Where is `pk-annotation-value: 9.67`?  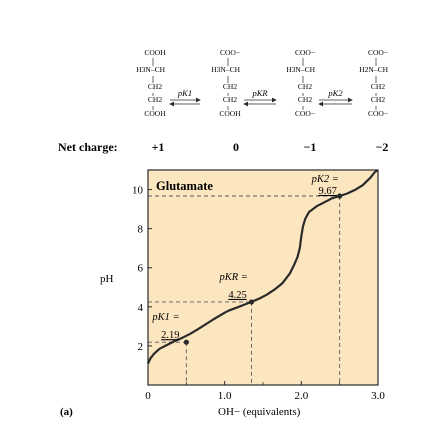
pk-annotation-value: 9.67 is located at coordinates (327, 191).